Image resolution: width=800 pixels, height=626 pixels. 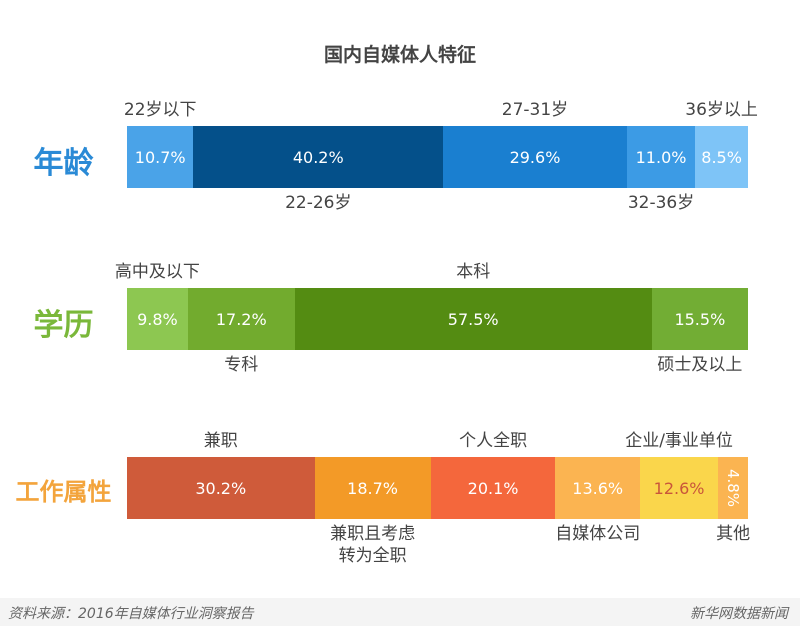 I want to click on bar-segment: 30.2%, so click(x=221, y=488).